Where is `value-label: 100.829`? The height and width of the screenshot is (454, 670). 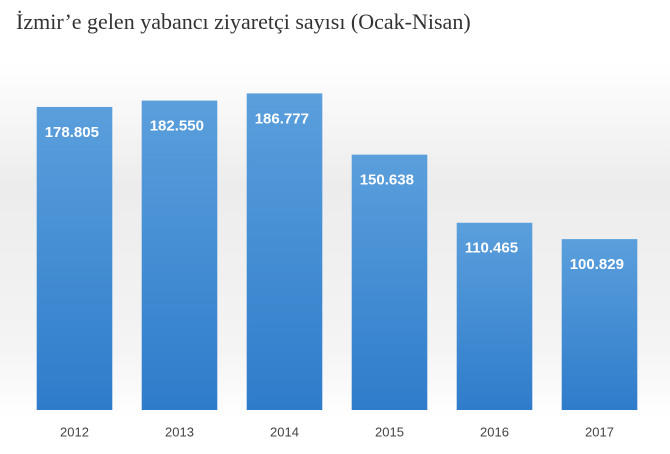
value-label: 100.829 is located at coordinates (597, 264).